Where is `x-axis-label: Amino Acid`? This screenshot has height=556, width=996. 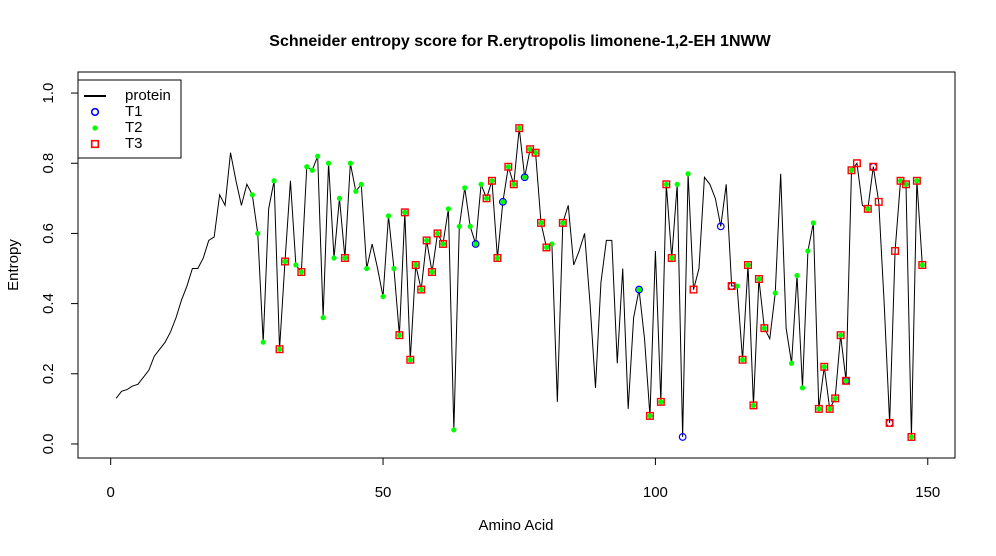
x-axis-label: Amino Acid is located at coordinates (515, 525).